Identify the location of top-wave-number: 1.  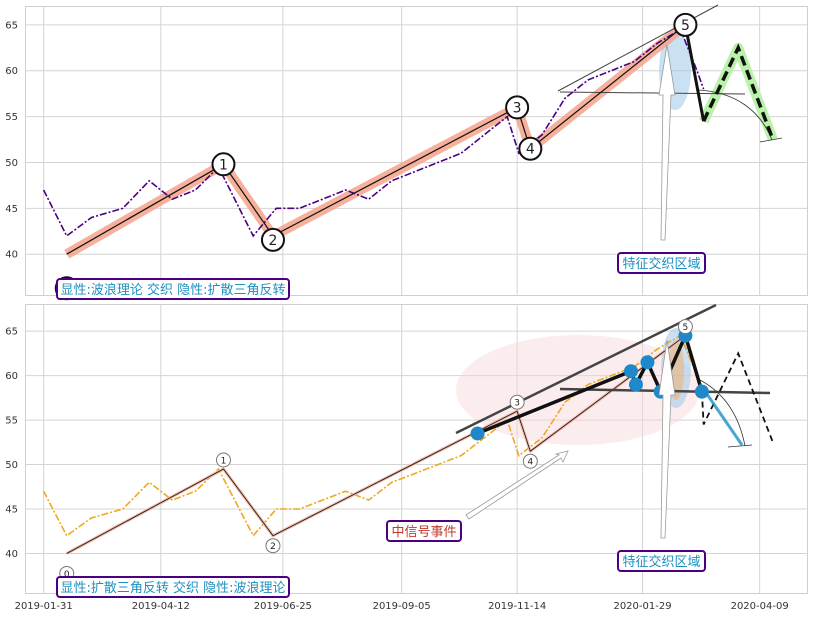
(223, 165).